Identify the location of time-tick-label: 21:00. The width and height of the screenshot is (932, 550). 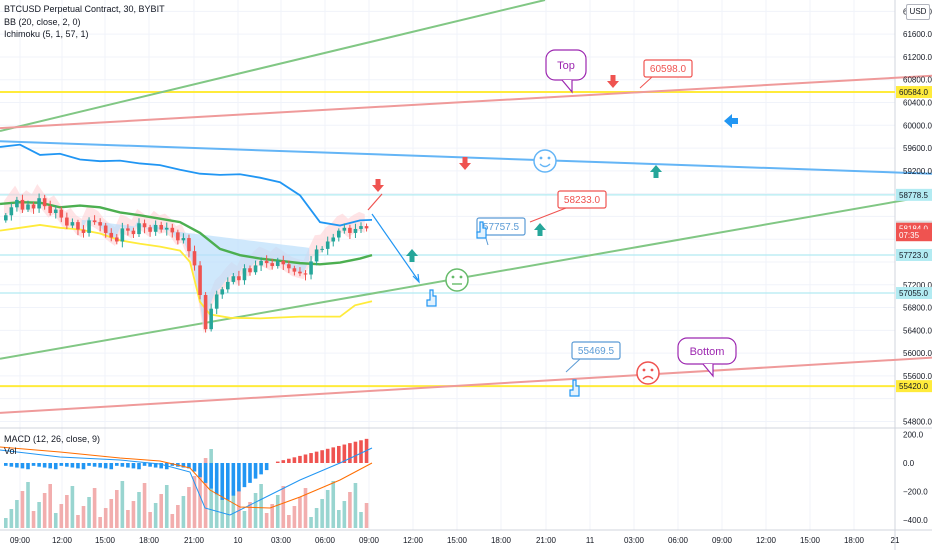
(546, 540).